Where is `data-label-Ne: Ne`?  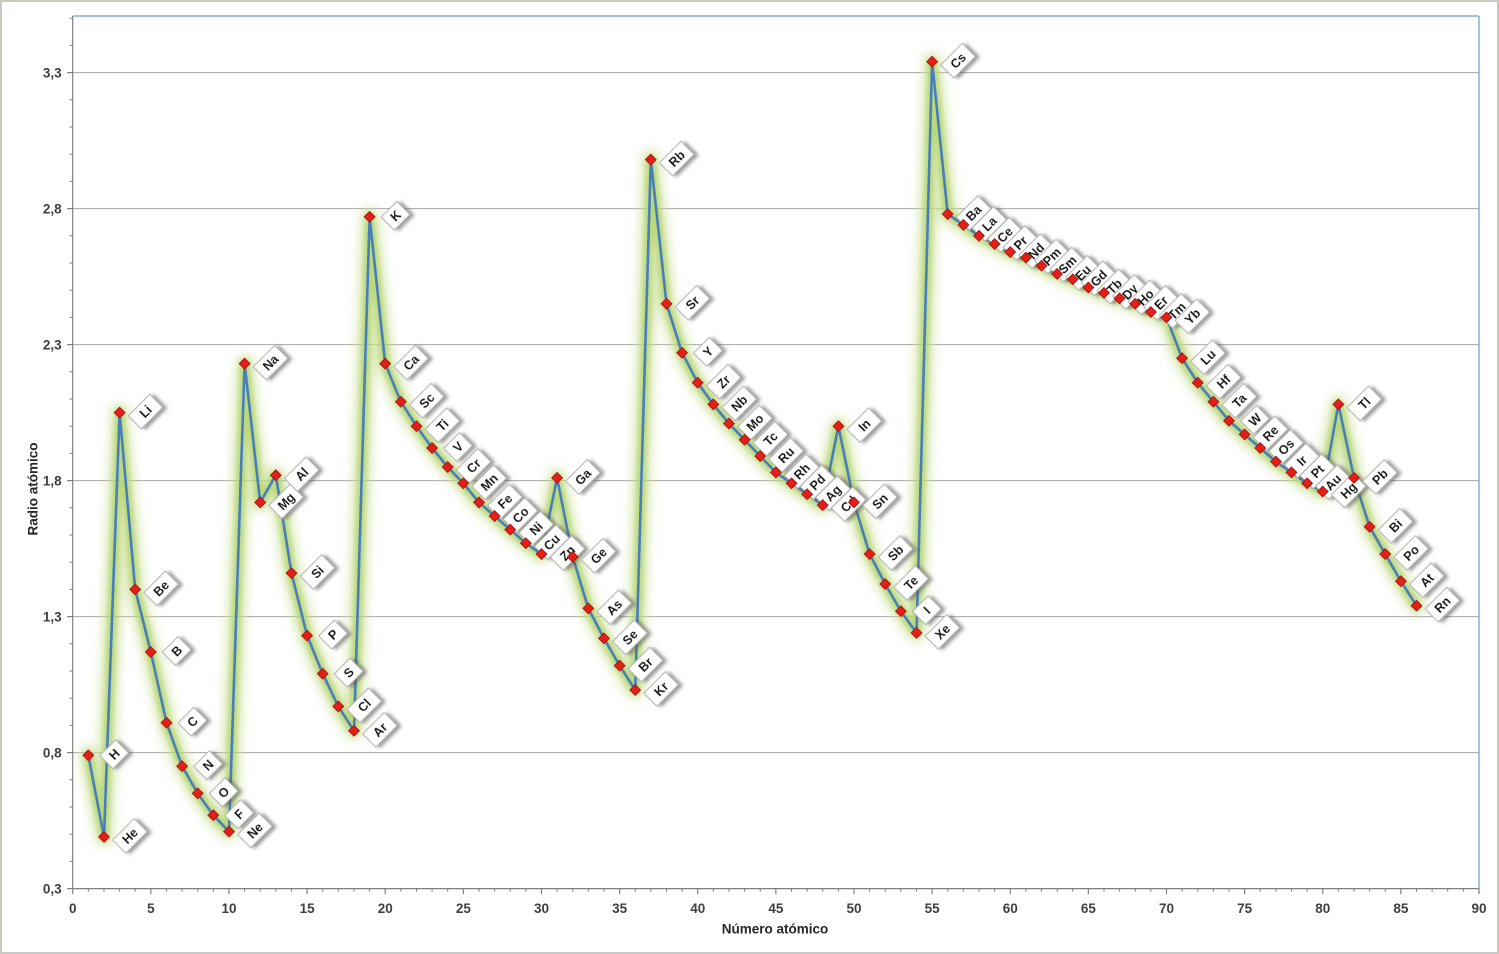
data-label-Ne: Ne is located at coordinates (254, 830).